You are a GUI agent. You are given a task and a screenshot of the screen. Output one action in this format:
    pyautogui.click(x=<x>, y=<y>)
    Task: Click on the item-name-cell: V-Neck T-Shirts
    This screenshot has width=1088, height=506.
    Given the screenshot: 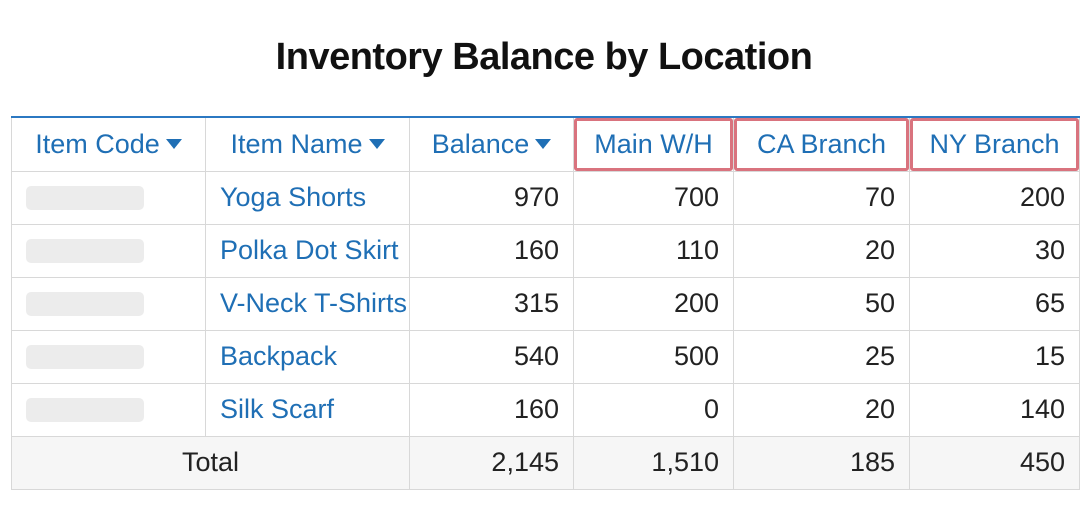 What is the action you would take?
    pyautogui.click(x=307, y=303)
    